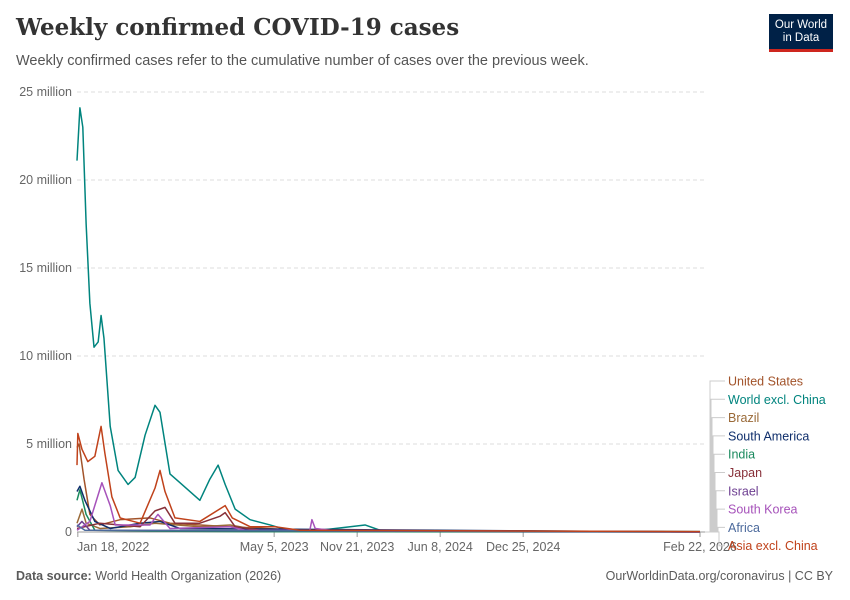  I want to click on series-line-japan, so click(388, 519).